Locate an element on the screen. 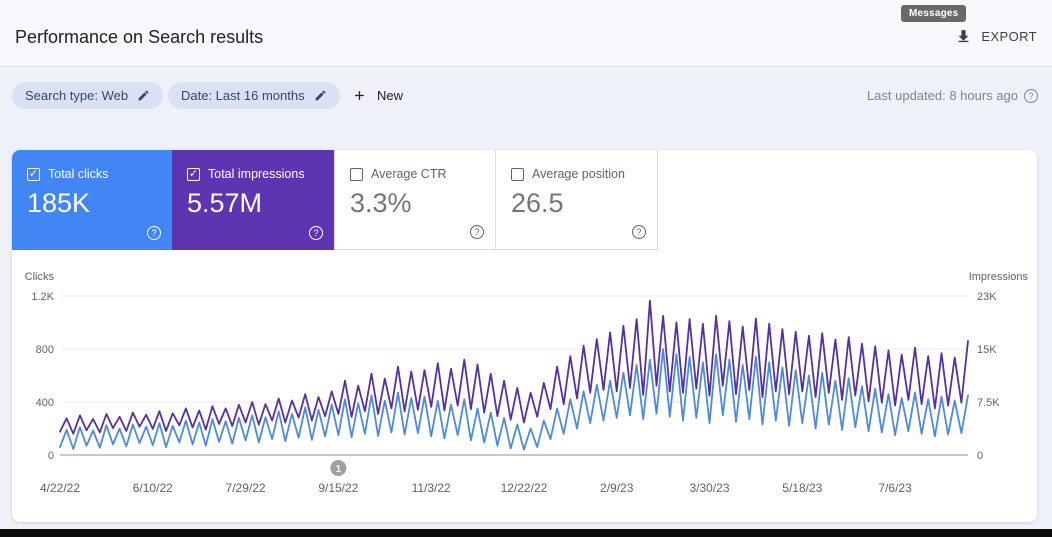 The width and height of the screenshot is (1052, 537). left-axis-tick: 0 is located at coordinates (51, 456).